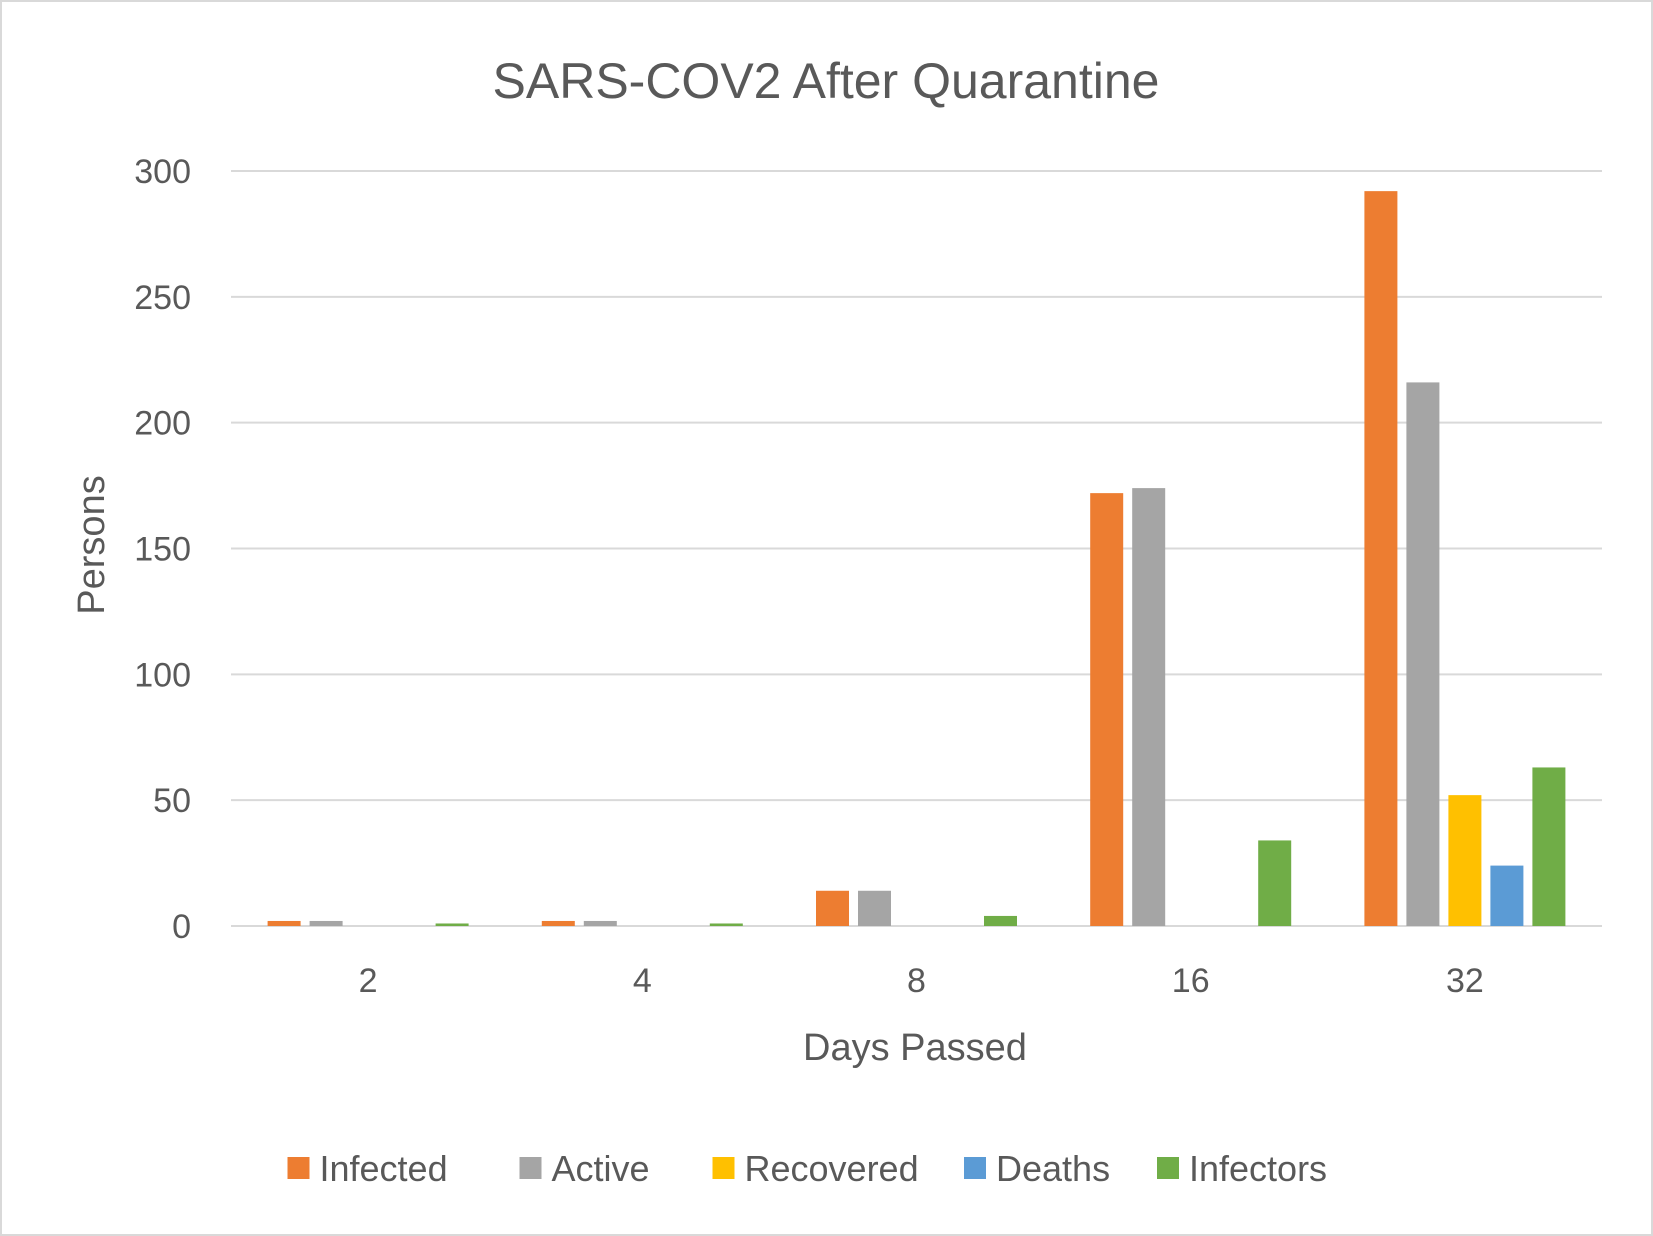 The width and height of the screenshot is (1653, 1236). I want to click on x-tick-label: 32, so click(1465, 981).